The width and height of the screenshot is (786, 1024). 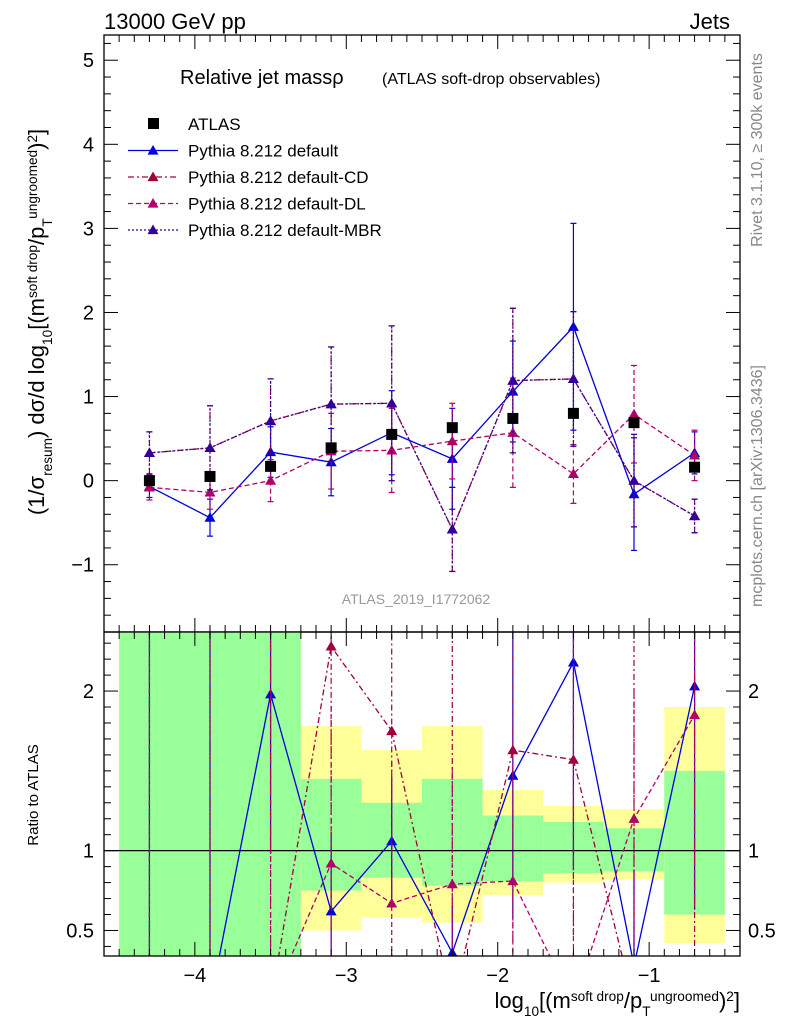 I want to click on process-label: Jets, so click(x=710, y=21).